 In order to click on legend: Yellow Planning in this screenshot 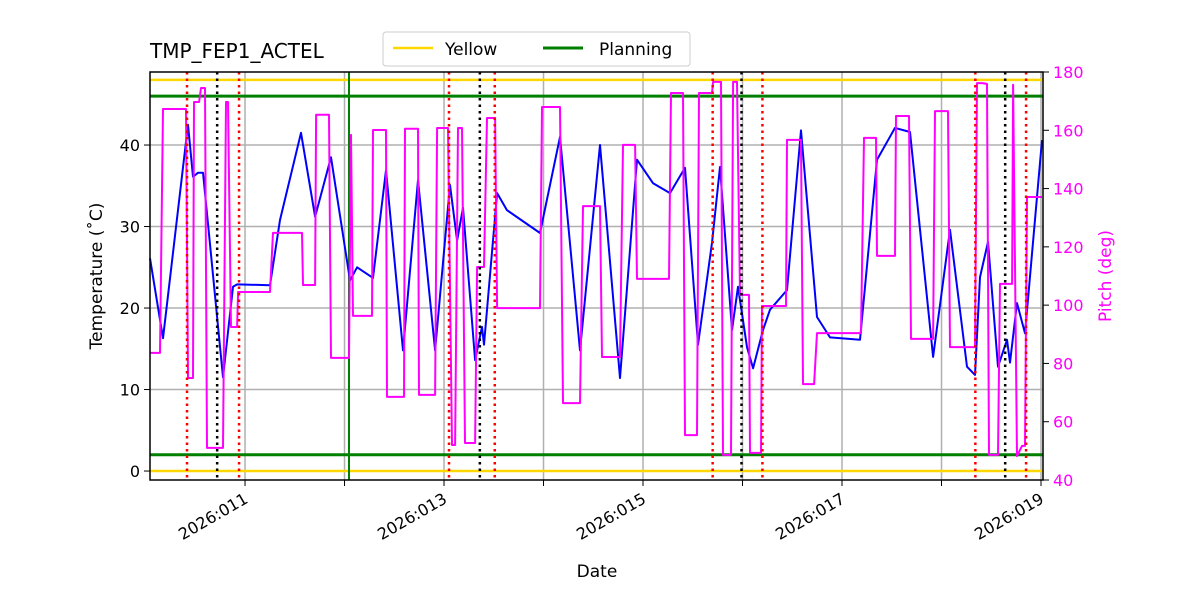, I will do `click(536, 49)`.